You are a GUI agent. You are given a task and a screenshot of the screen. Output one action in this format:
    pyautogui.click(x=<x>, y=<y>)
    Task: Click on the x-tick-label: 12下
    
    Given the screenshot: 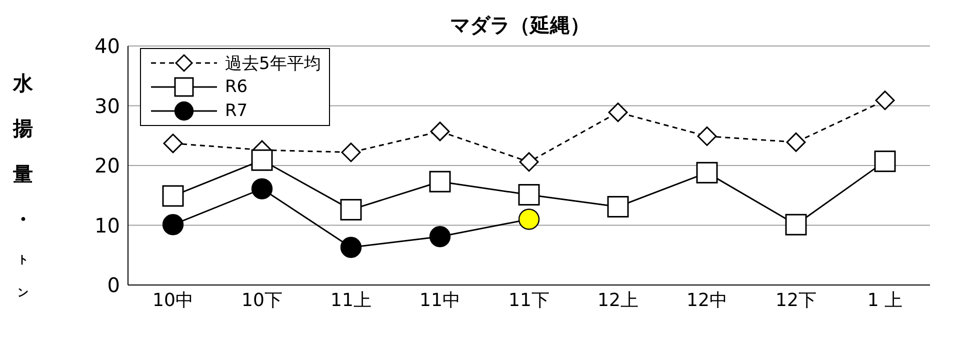 What is the action you would take?
    pyautogui.click(x=796, y=300)
    